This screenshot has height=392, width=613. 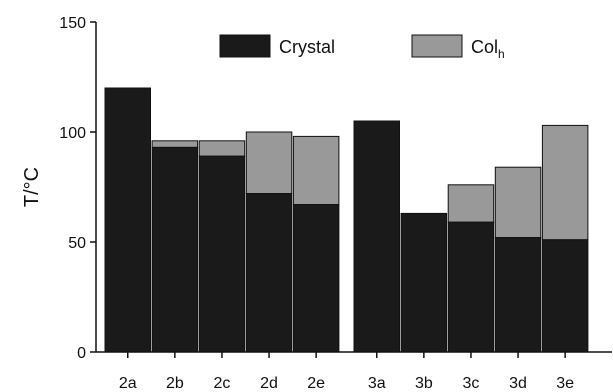 I want to click on y-tick-label: 0, so click(x=81, y=353).